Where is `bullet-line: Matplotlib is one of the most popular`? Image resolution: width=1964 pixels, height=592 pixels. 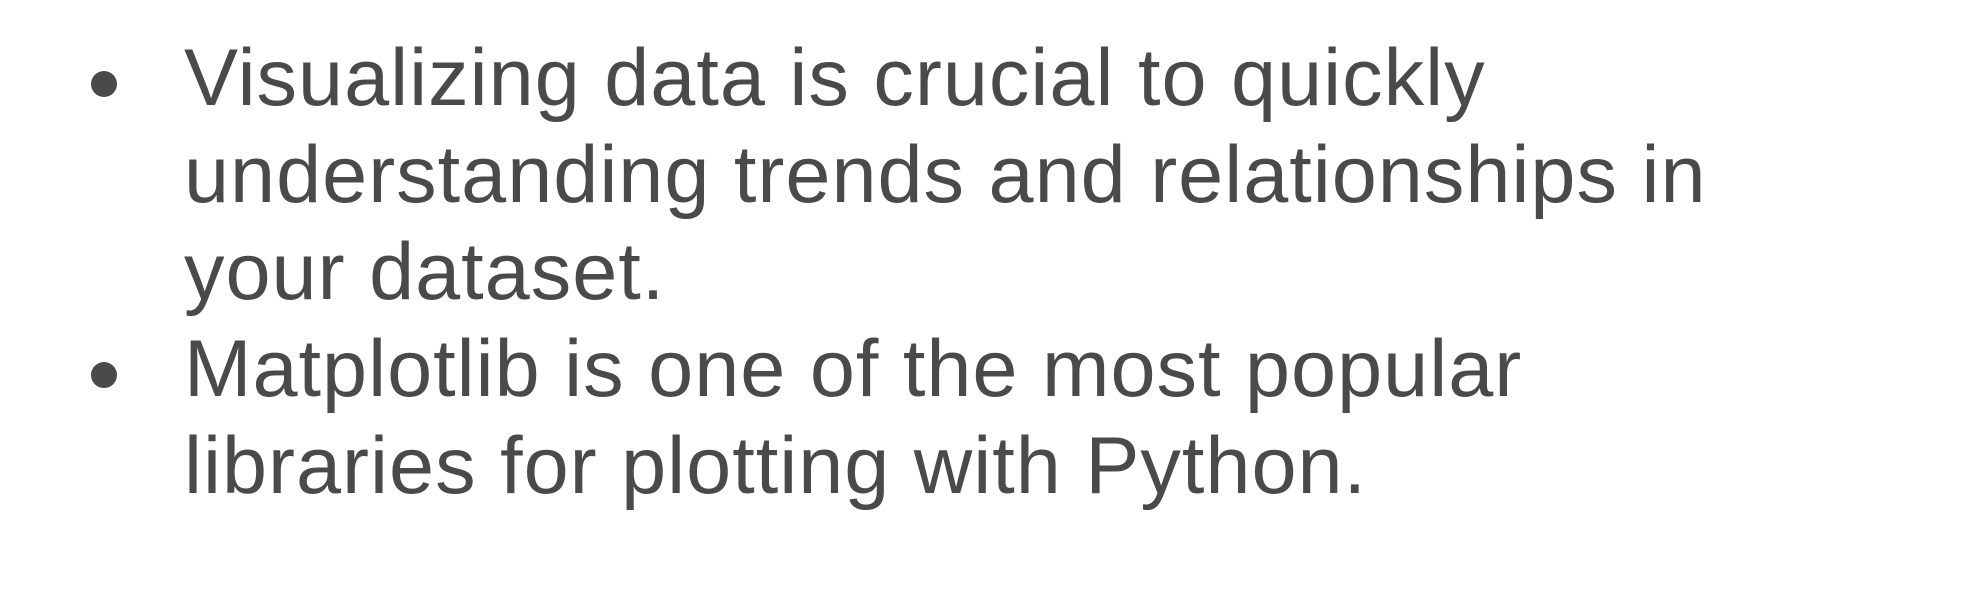
bullet-line: Matplotlib is one of the most popular is located at coordinates (853, 369).